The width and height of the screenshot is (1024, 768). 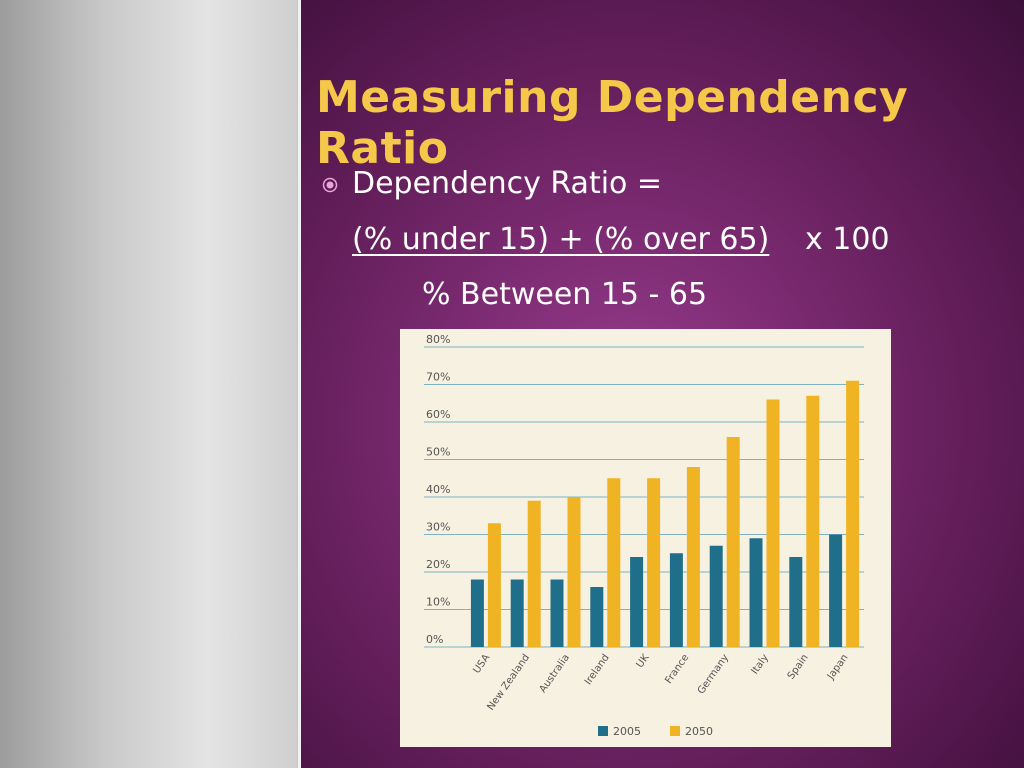 What do you see at coordinates (760, 664) in the screenshot?
I see `x-tick-label: Italy` at bounding box center [760, 664].